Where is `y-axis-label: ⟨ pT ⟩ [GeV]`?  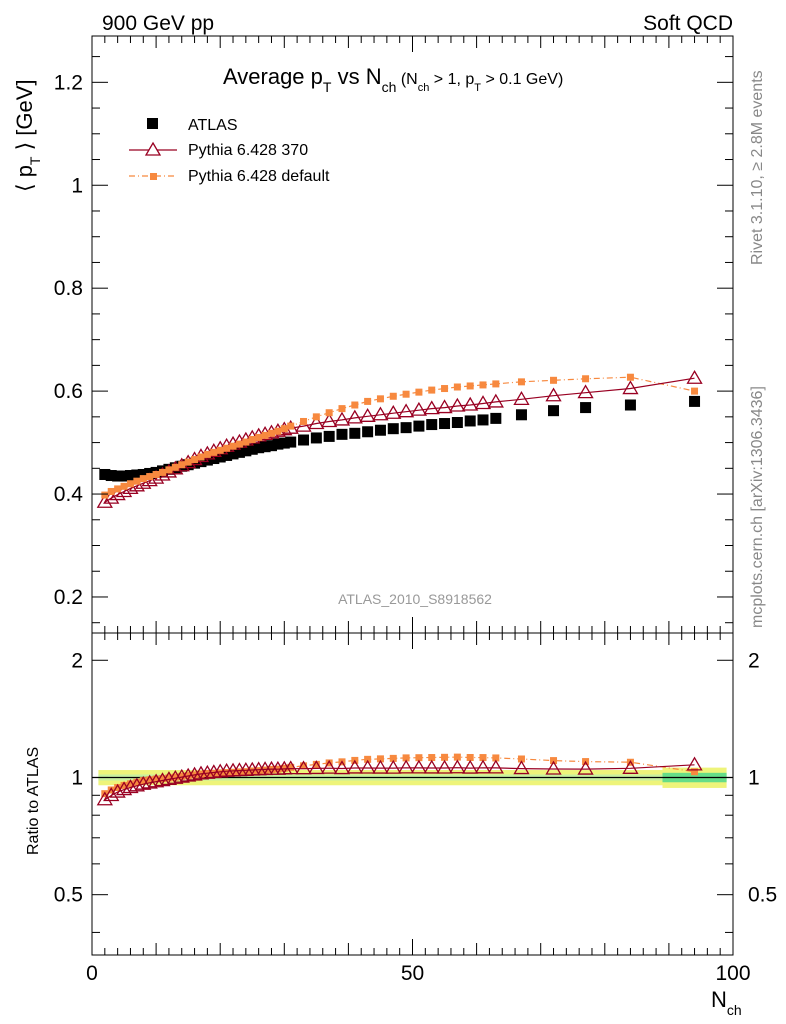
y-axis-label: ⟨ pT ⟩ [GeV] is located at coordinates (27, 135).